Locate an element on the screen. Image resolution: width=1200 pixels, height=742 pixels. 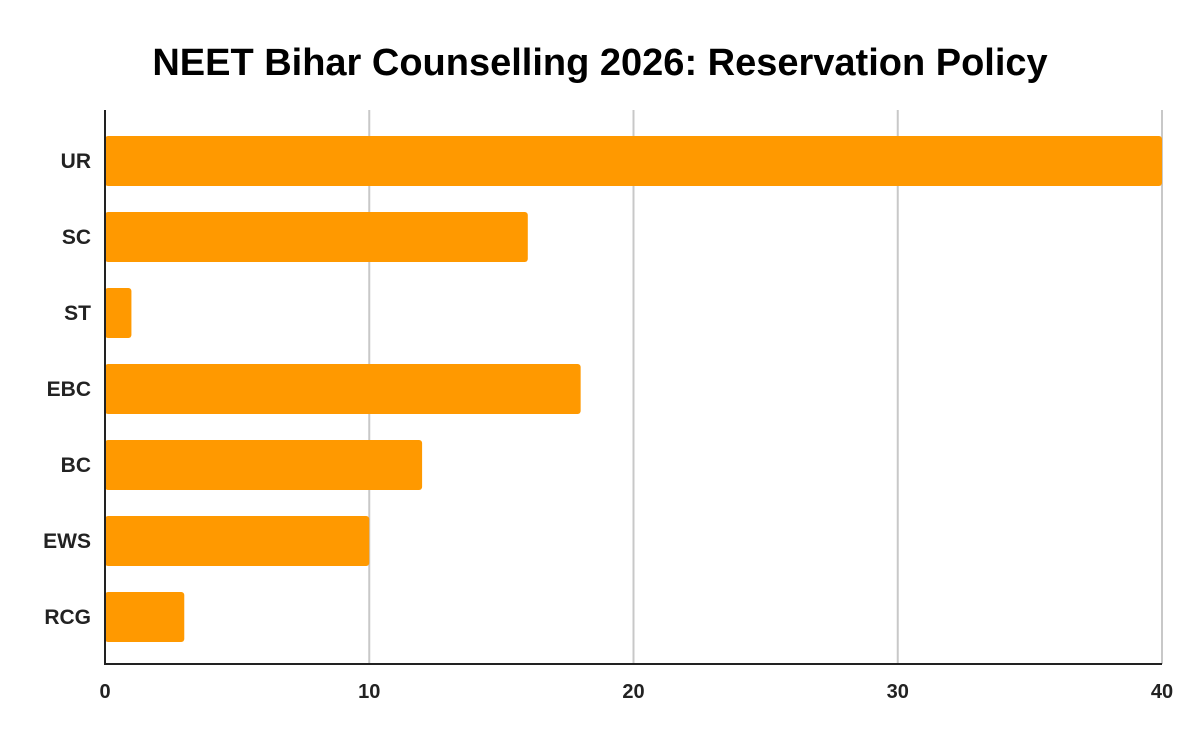
bar-rcg is located at coordinates (145, 617).